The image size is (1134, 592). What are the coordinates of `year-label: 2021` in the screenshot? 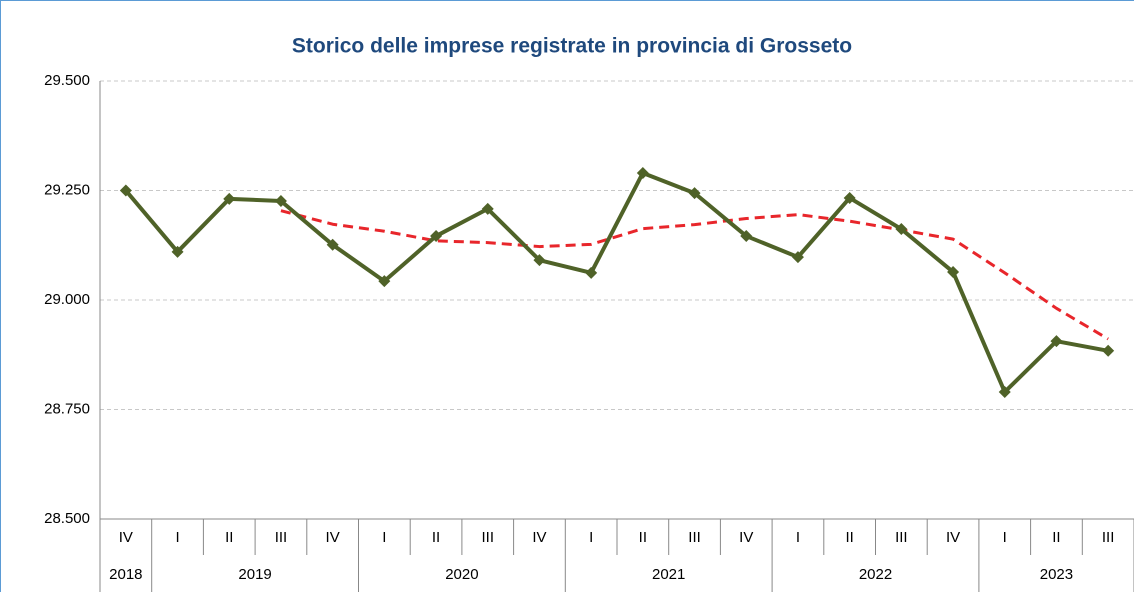 It's located at (668, 574).